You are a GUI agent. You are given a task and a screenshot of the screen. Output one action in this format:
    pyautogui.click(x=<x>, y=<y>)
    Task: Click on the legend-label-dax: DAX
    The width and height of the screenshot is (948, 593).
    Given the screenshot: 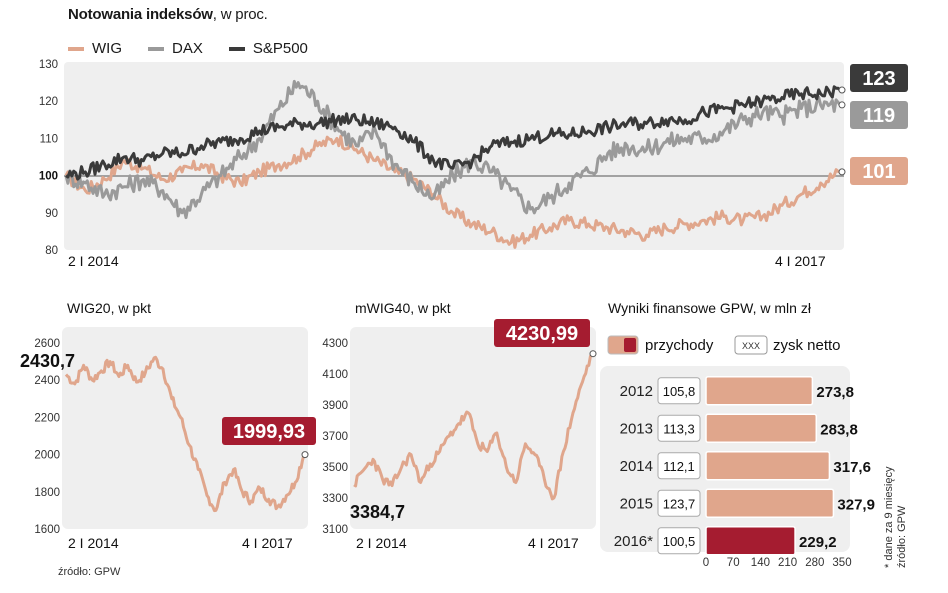 What is the action you would take?
    pyautogui.click(x=187, y=48)
    